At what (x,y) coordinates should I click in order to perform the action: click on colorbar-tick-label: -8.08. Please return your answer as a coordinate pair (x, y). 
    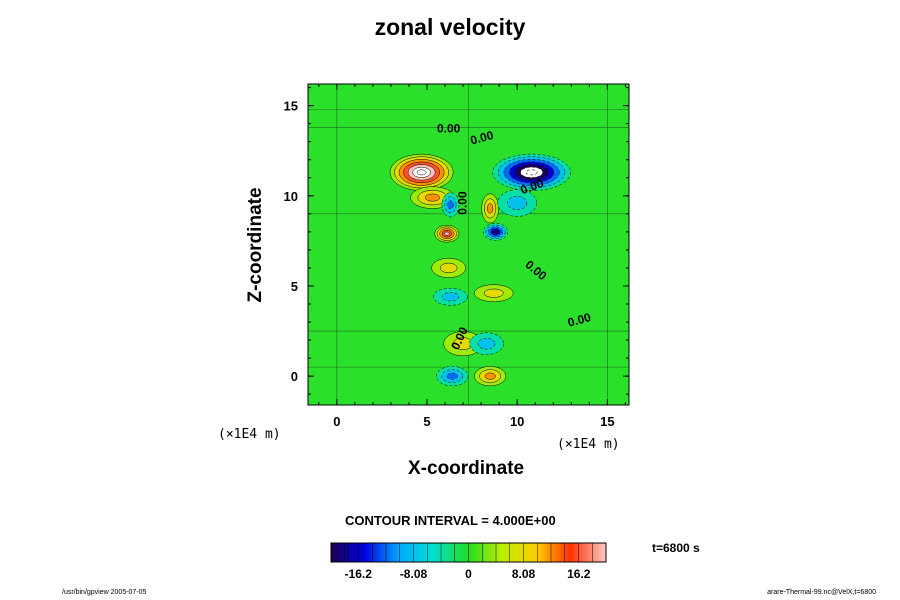
    Looking at the image, I should click on (414, 574).